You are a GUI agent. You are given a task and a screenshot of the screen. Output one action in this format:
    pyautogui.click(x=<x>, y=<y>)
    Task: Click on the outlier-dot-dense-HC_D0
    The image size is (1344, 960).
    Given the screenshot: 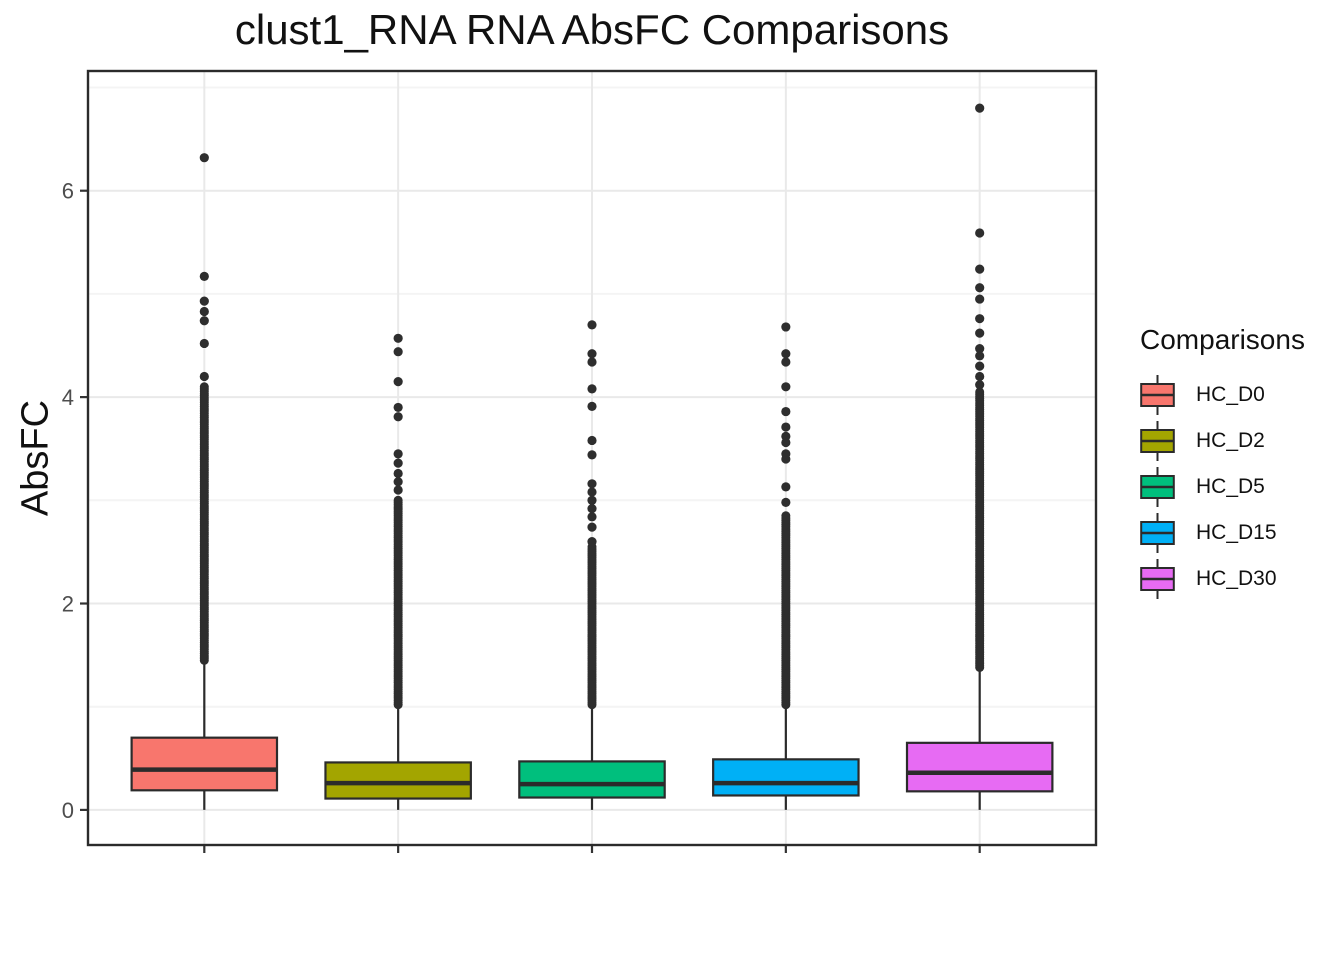 What is the action you would take?
    pyautogui.click(x=204, y=387)
    